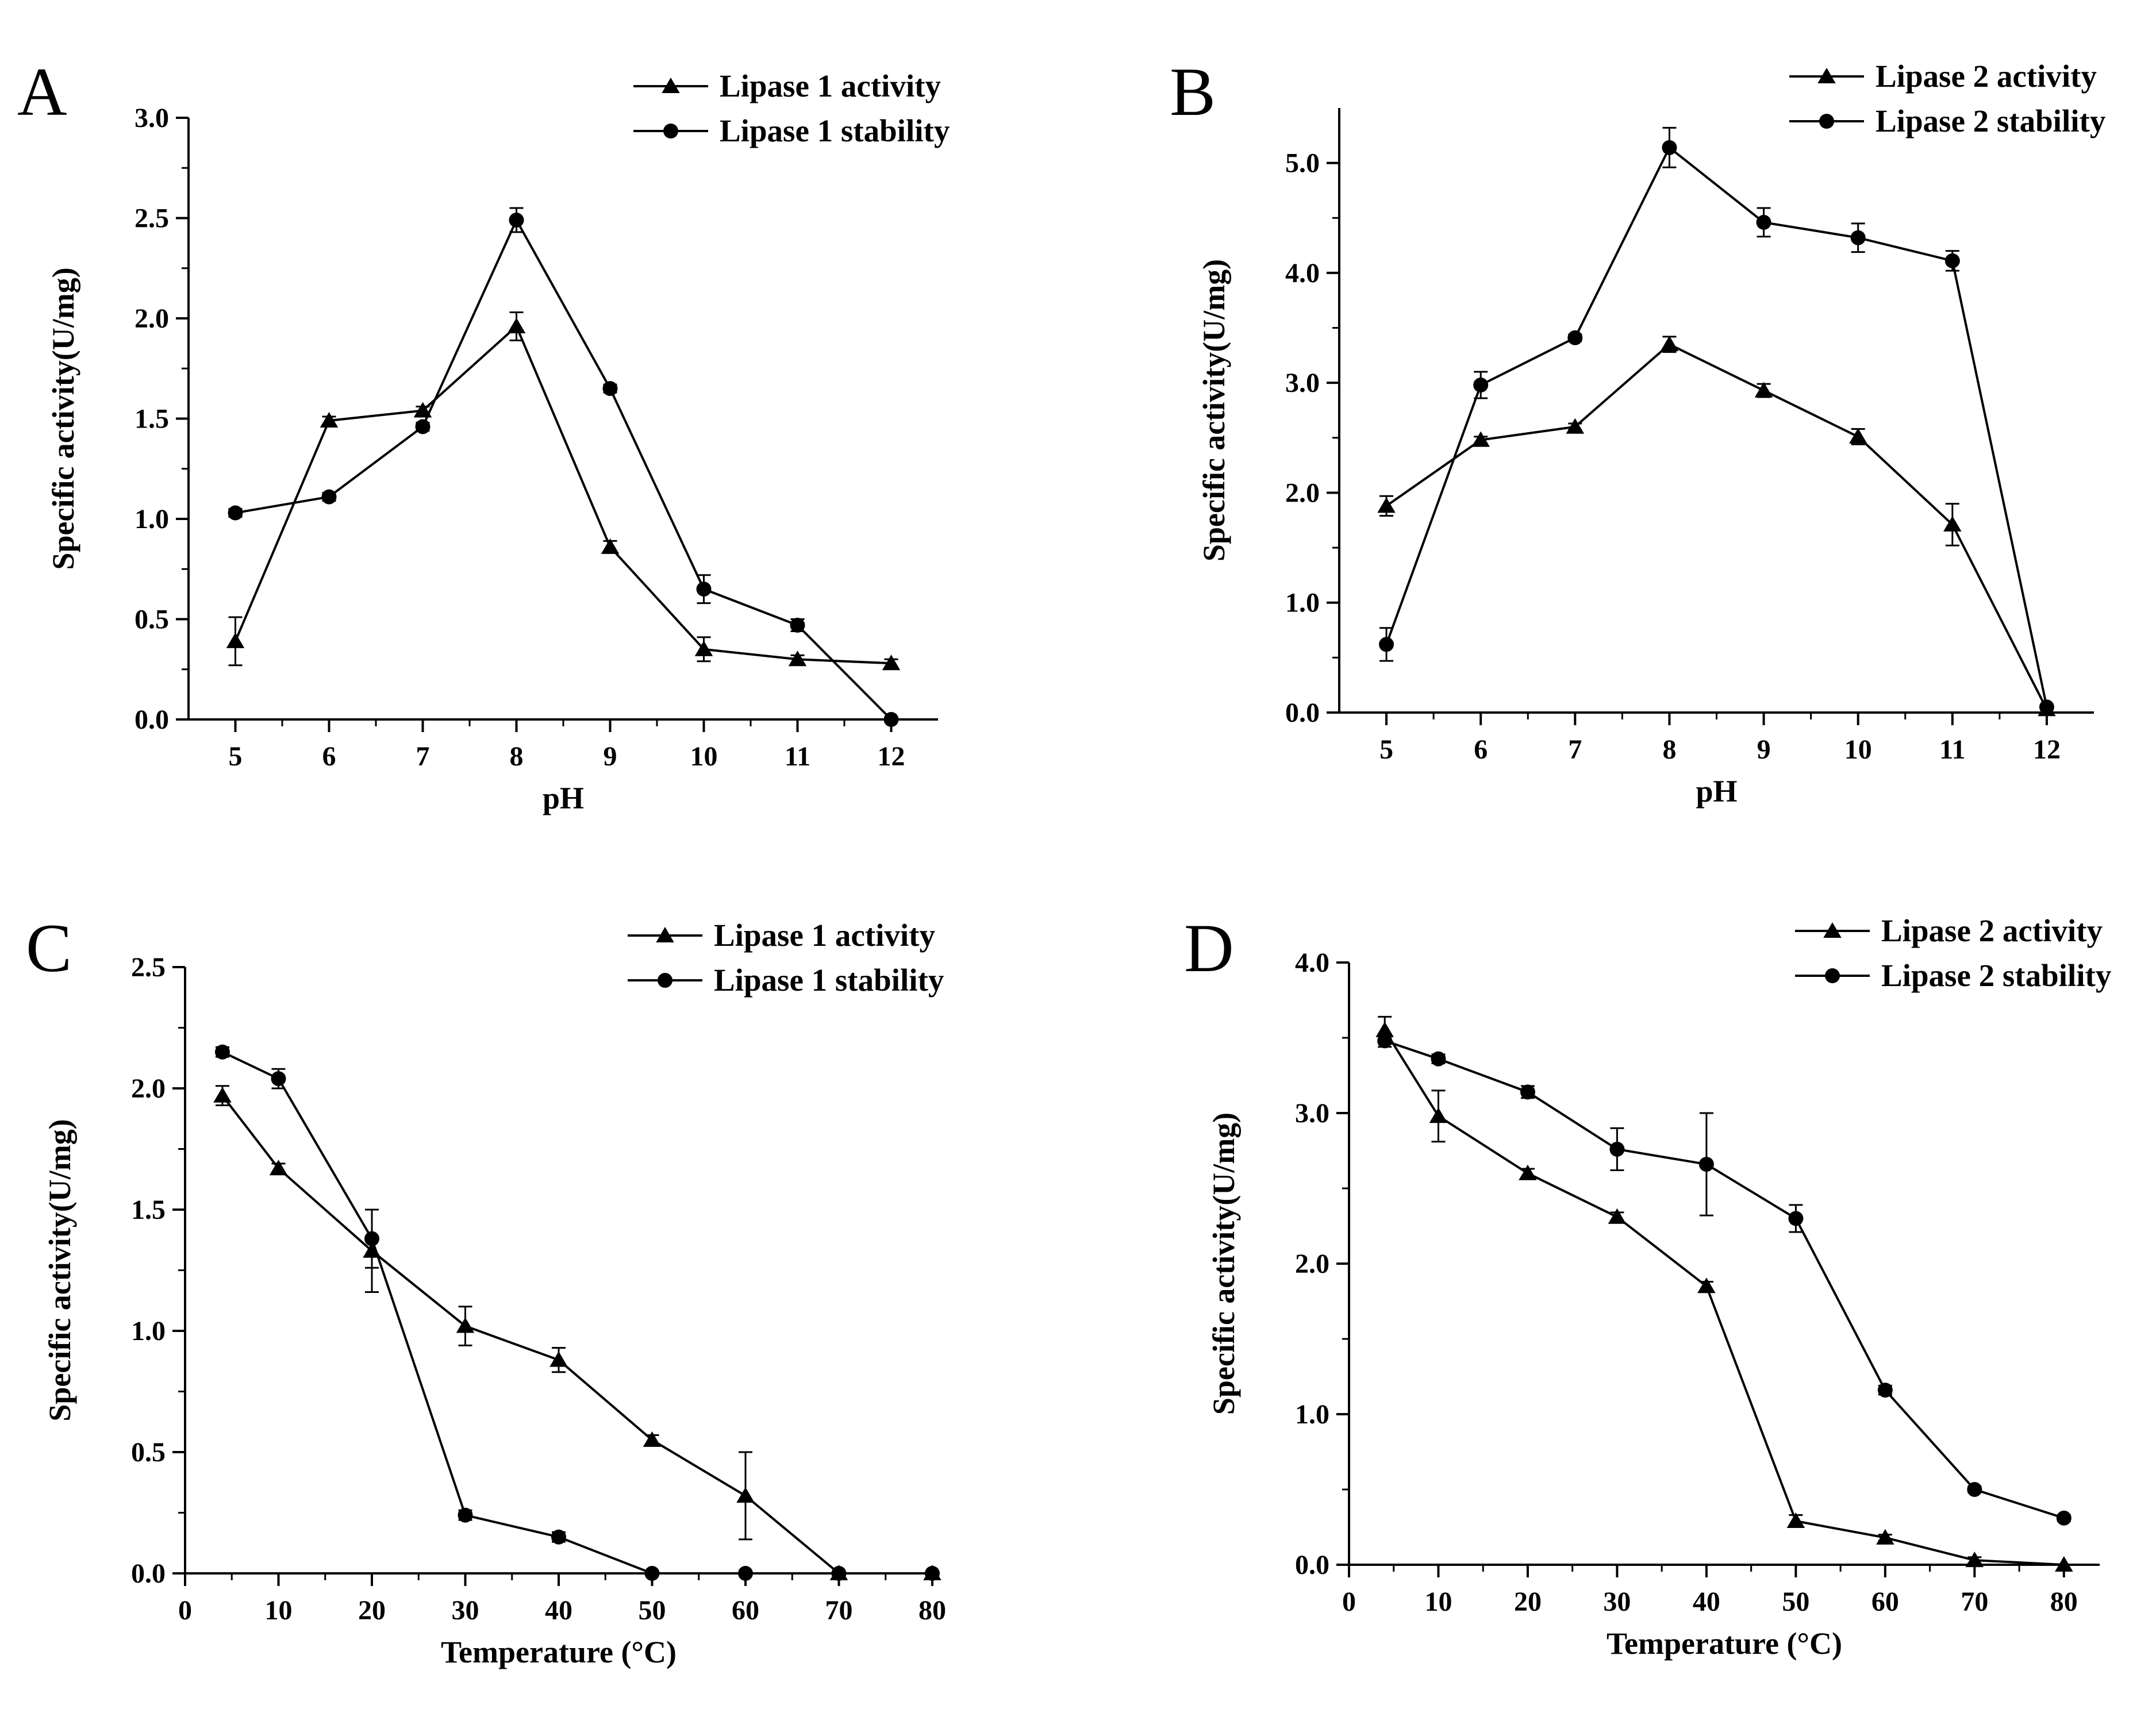 This screenshot has width=2156, height=1713. I want to click on x-tick-label: 0, so click(1349, 1602).